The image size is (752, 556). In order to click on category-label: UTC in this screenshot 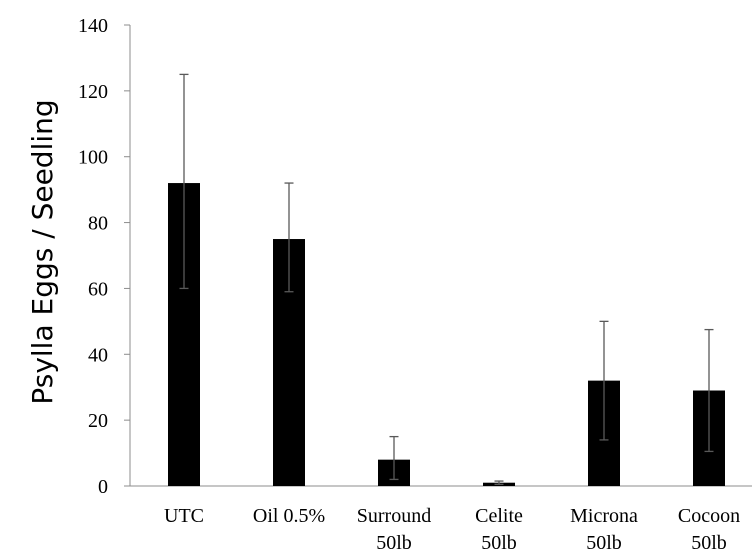, I will do `click(184, 516)`.